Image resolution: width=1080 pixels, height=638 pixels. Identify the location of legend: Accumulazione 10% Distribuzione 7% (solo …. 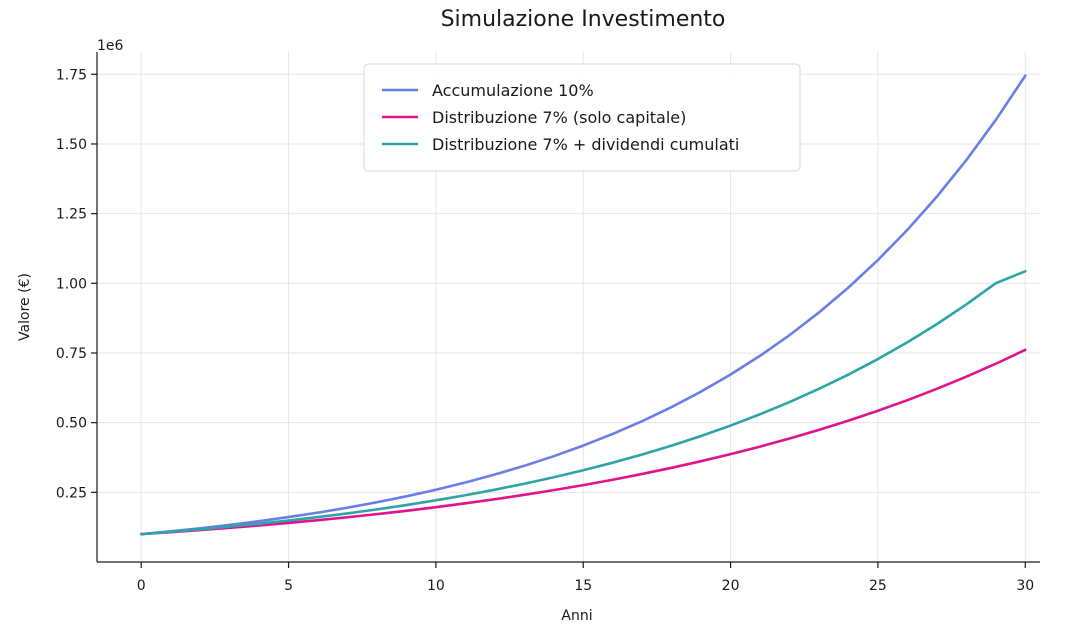
(582, 117).